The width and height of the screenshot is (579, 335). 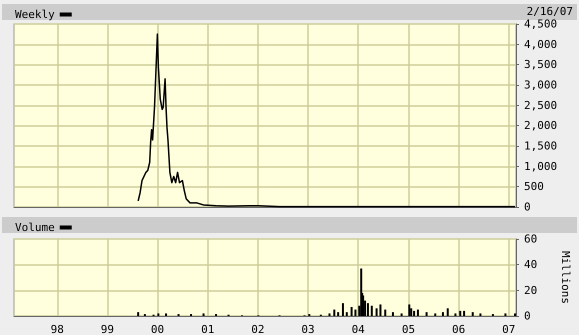 What do you see at coordinates (531, 290) in the screenshot?
I see `y-tick-label: 20` at bounding box center [531, 290].